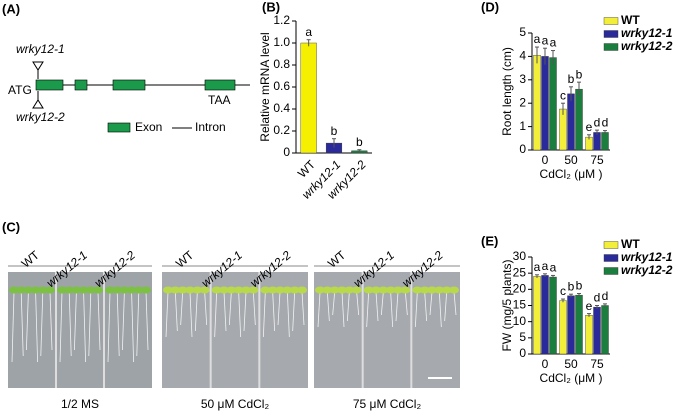 This screenshot has width=685, height=416. I want to click on legend-label: WT, so click(630, 244).